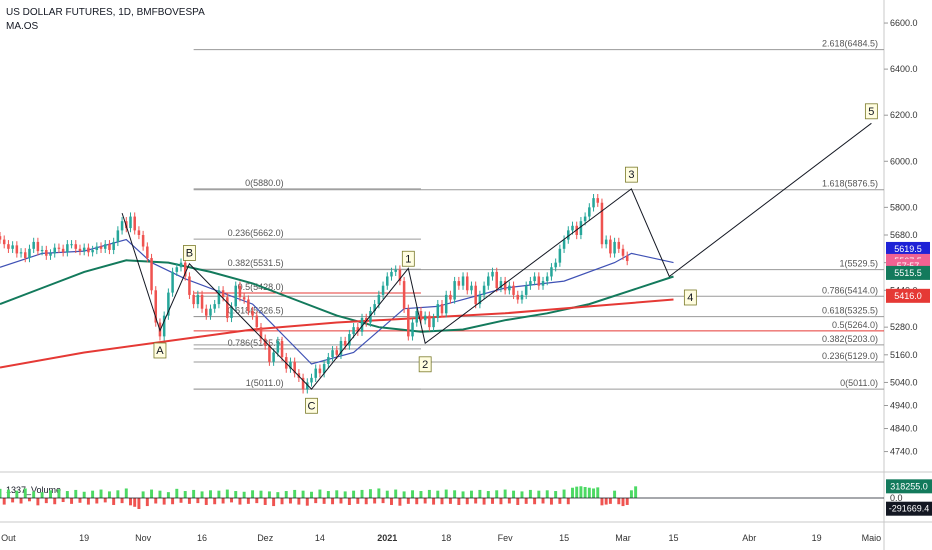 The image size is (932, 550). I want to click on price-badge-label: 5416.0, so click(908, 296).